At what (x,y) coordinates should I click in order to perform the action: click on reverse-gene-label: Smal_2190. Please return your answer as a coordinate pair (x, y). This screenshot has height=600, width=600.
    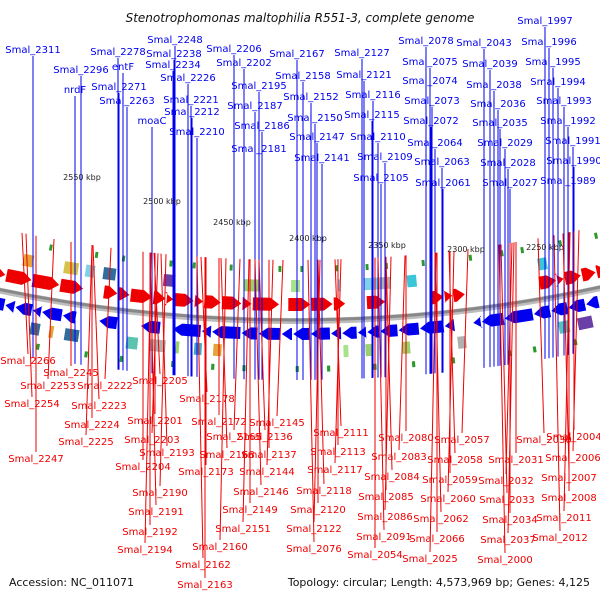
    Looking at the image, I should click on (159, 493).